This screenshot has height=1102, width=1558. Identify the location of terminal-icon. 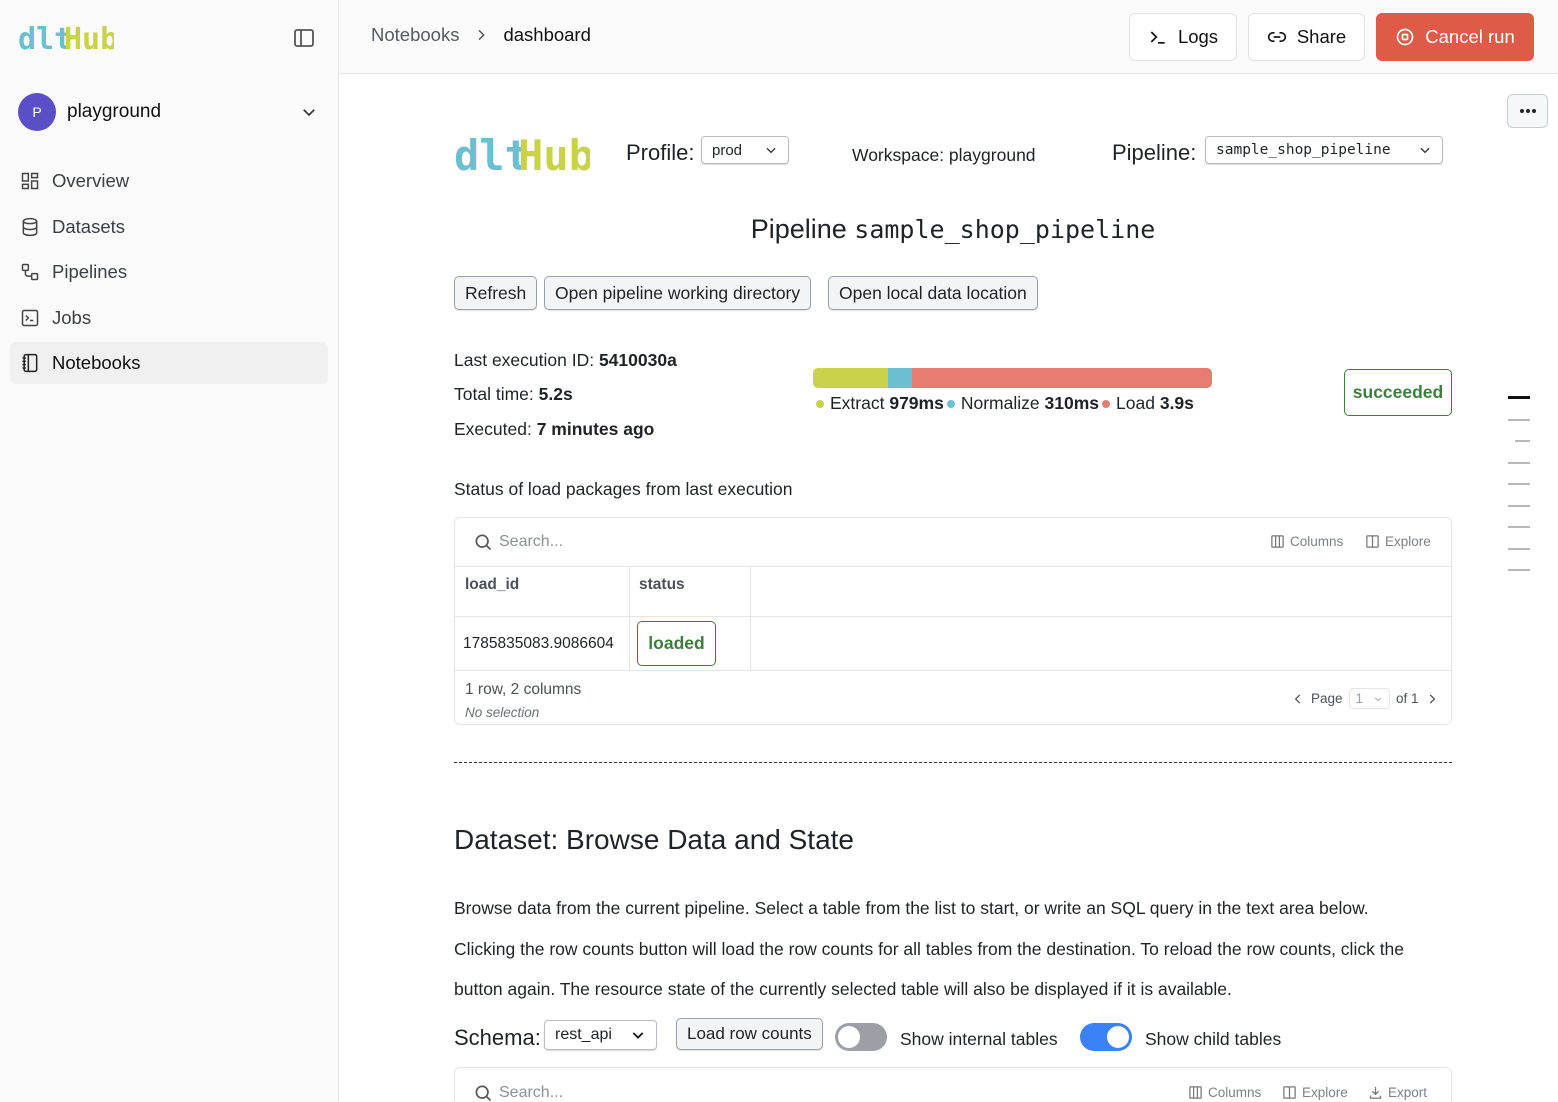
(30, 317).